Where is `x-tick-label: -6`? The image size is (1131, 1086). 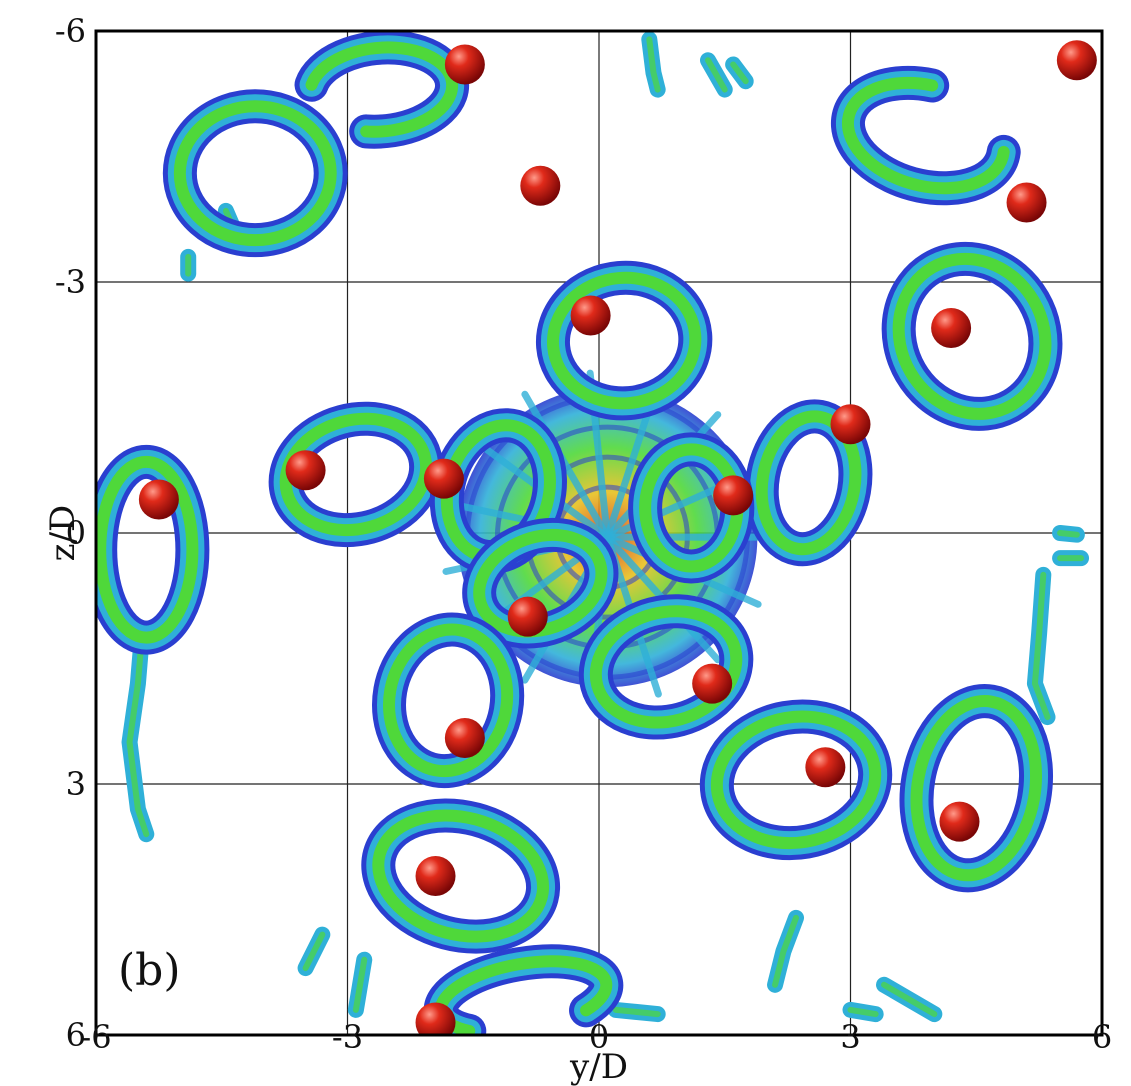 x-tick-label: -6 is located at coordinates (95, 1037).